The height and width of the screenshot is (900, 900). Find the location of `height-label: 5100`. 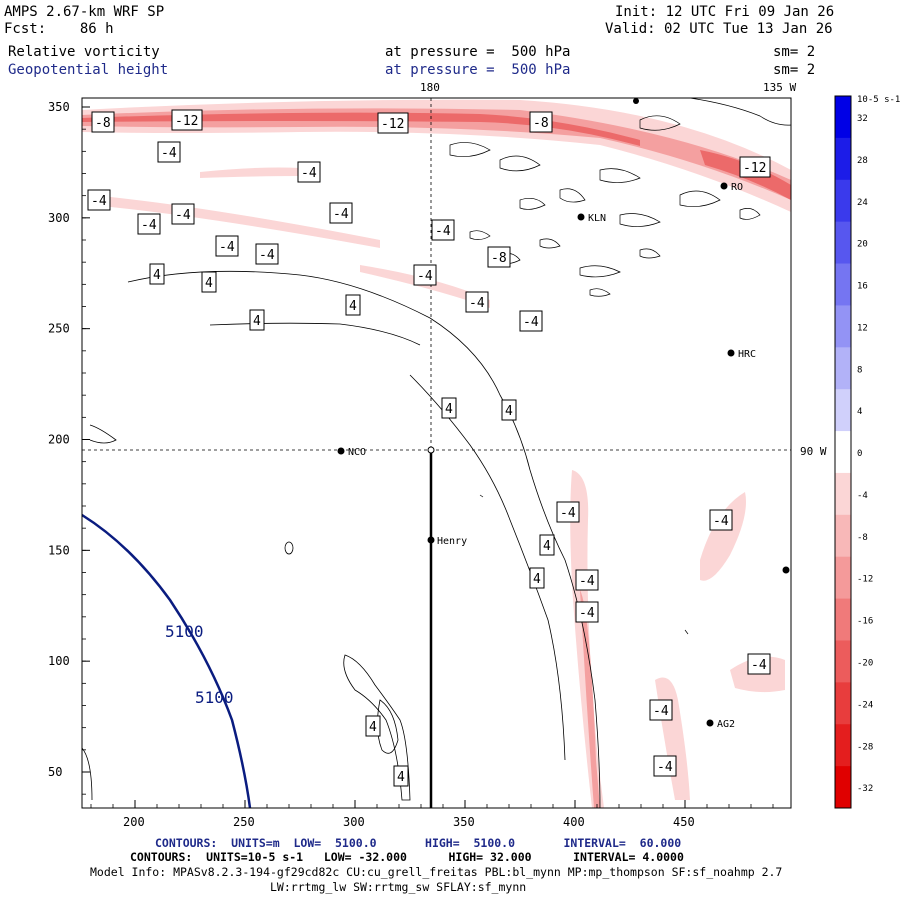

height-label: 5100 is located at coordinates (214, 697).